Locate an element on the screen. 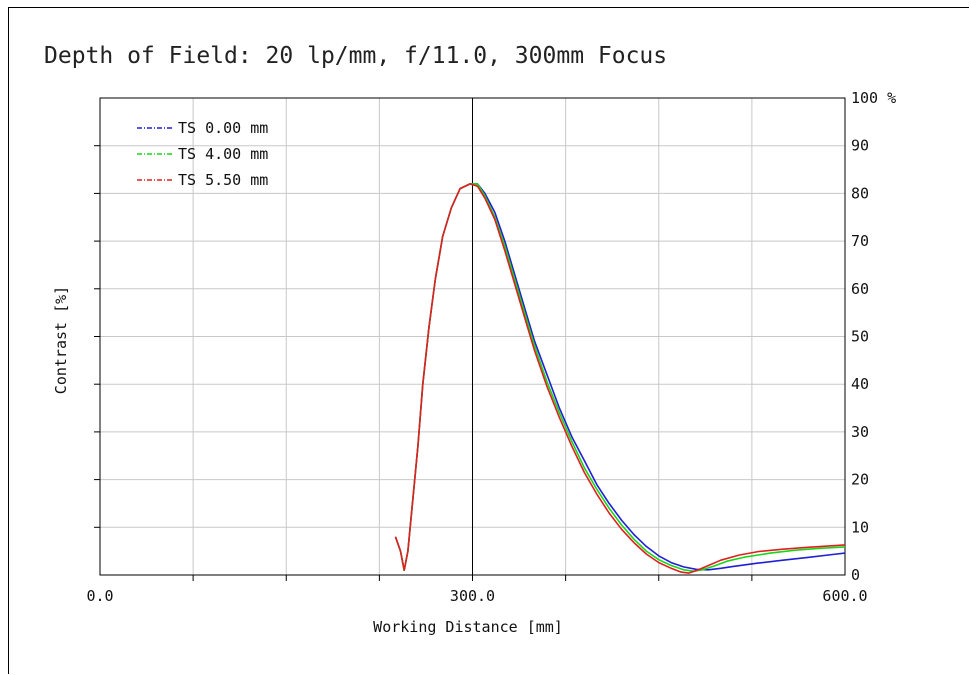 The width and height of the screenshot is (971, 675). y-axis-label: Contrast [%] is located at coordinates (61, 340).